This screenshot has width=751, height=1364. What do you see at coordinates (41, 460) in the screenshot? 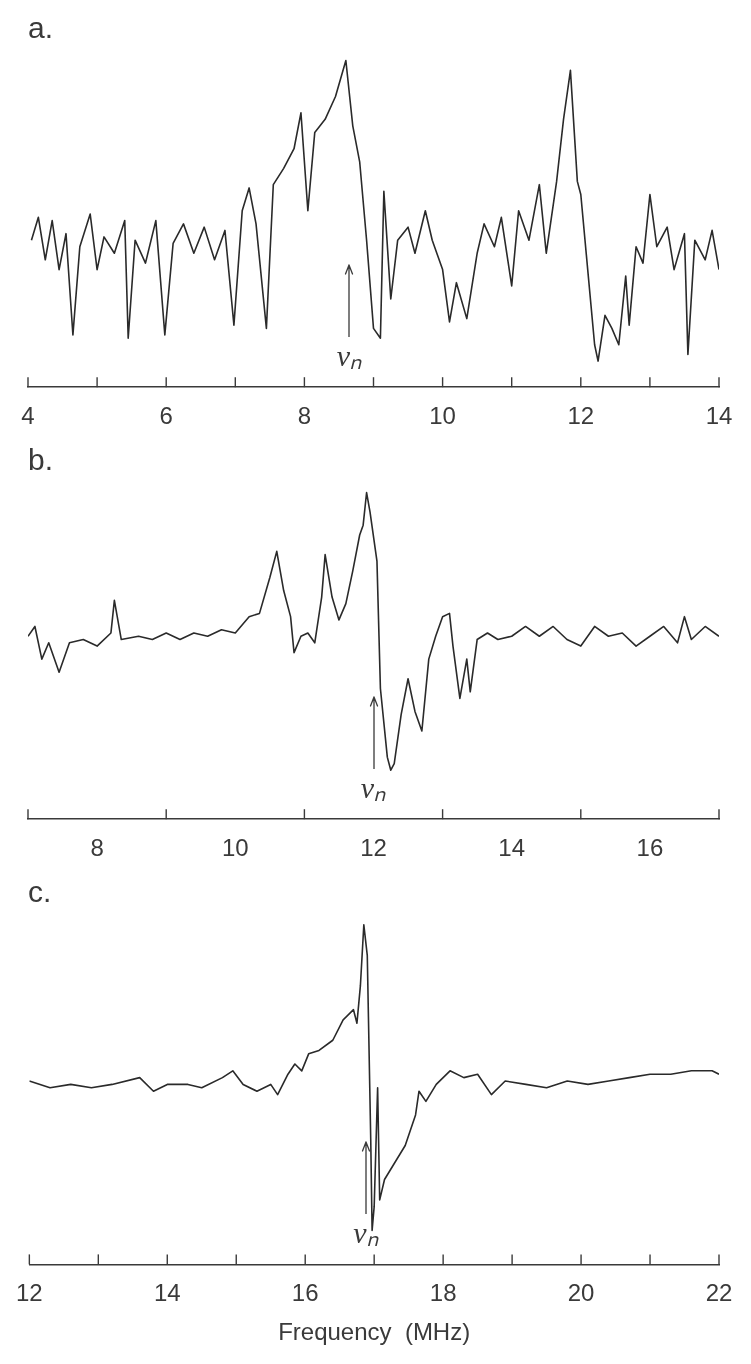
I see `chart-title: b.` at bounding box center [41, 460].